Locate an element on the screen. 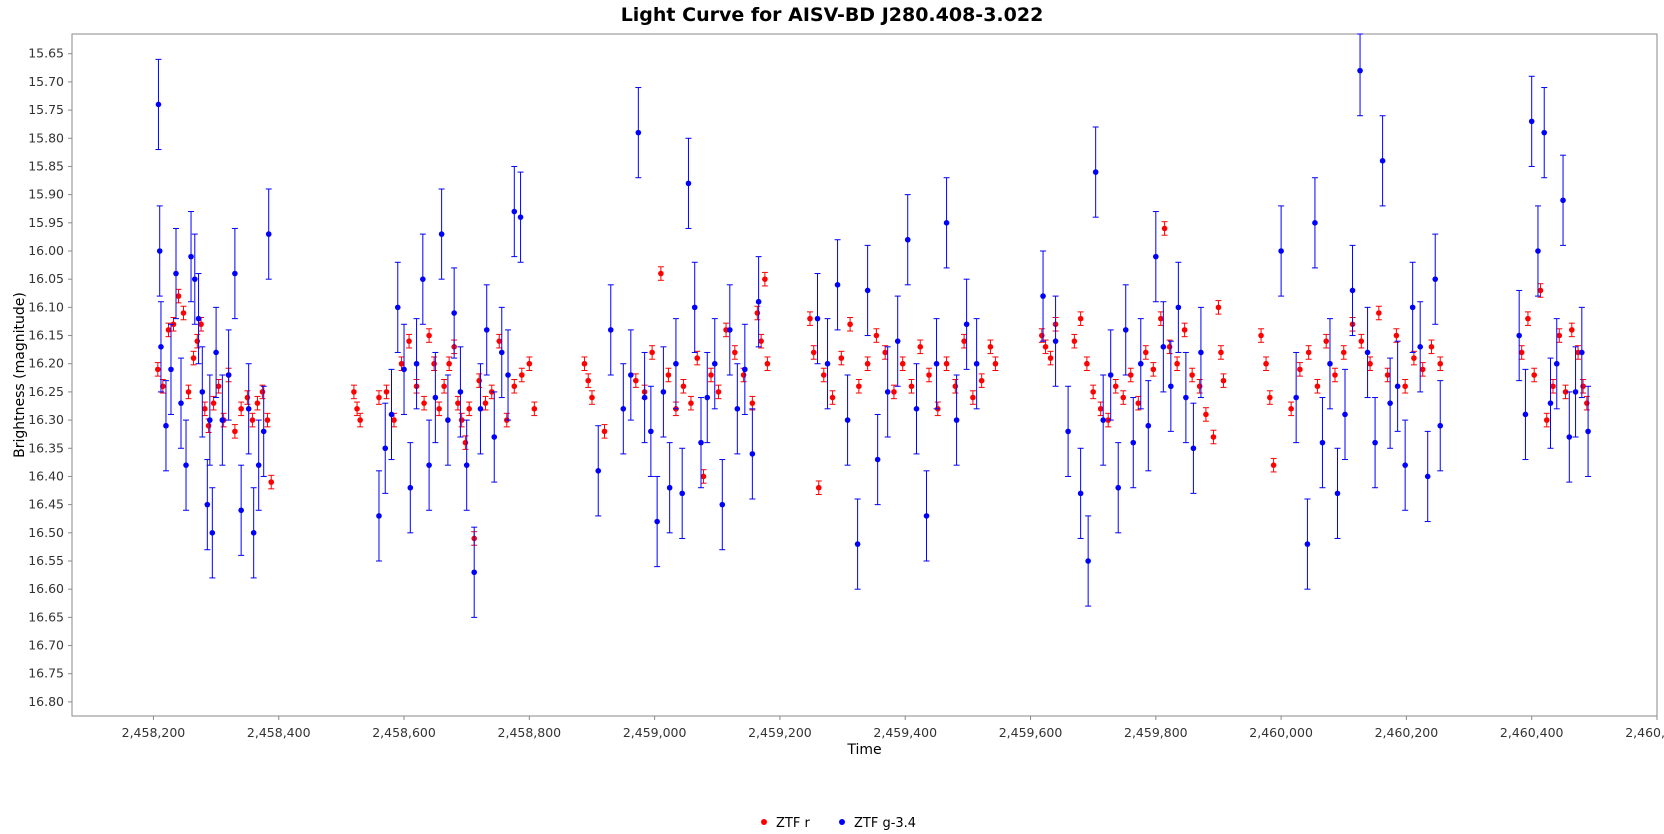  x-axis-label: Time is located at coordinates (863, 750).